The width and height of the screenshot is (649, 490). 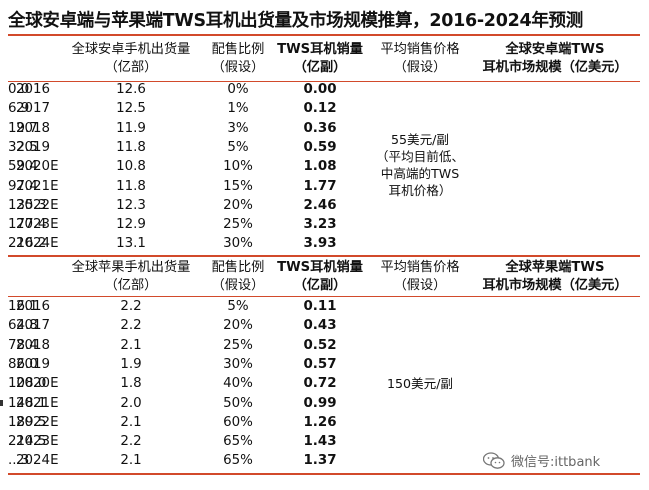 What do you see at coordinates (324, 474) in the screenshot?
I see `table-bottom-rule` at bounding box center [324, 474].